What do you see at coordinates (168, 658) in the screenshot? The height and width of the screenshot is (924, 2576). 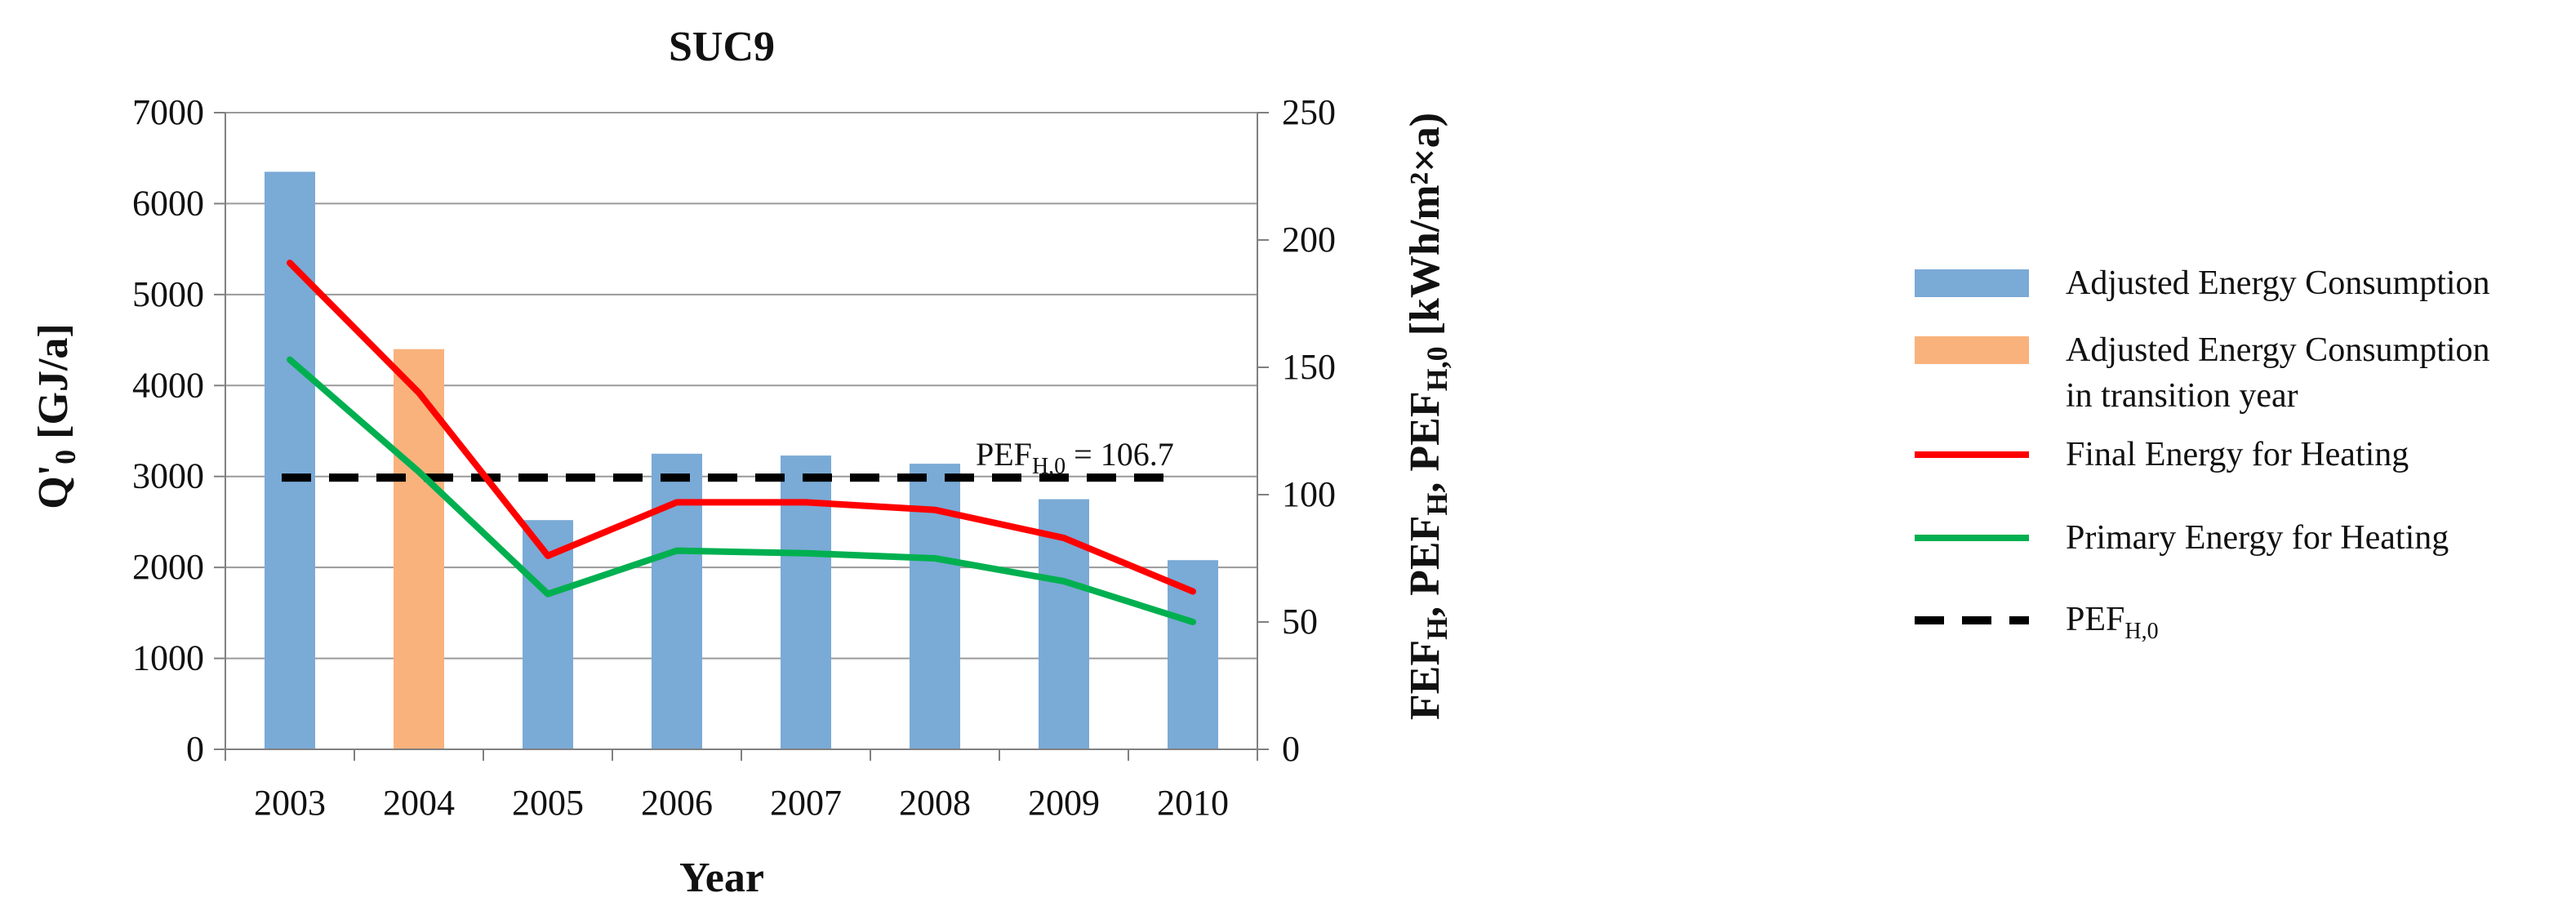 I see `y-left-tick-label: 1000` at bounding box center [168, 658].